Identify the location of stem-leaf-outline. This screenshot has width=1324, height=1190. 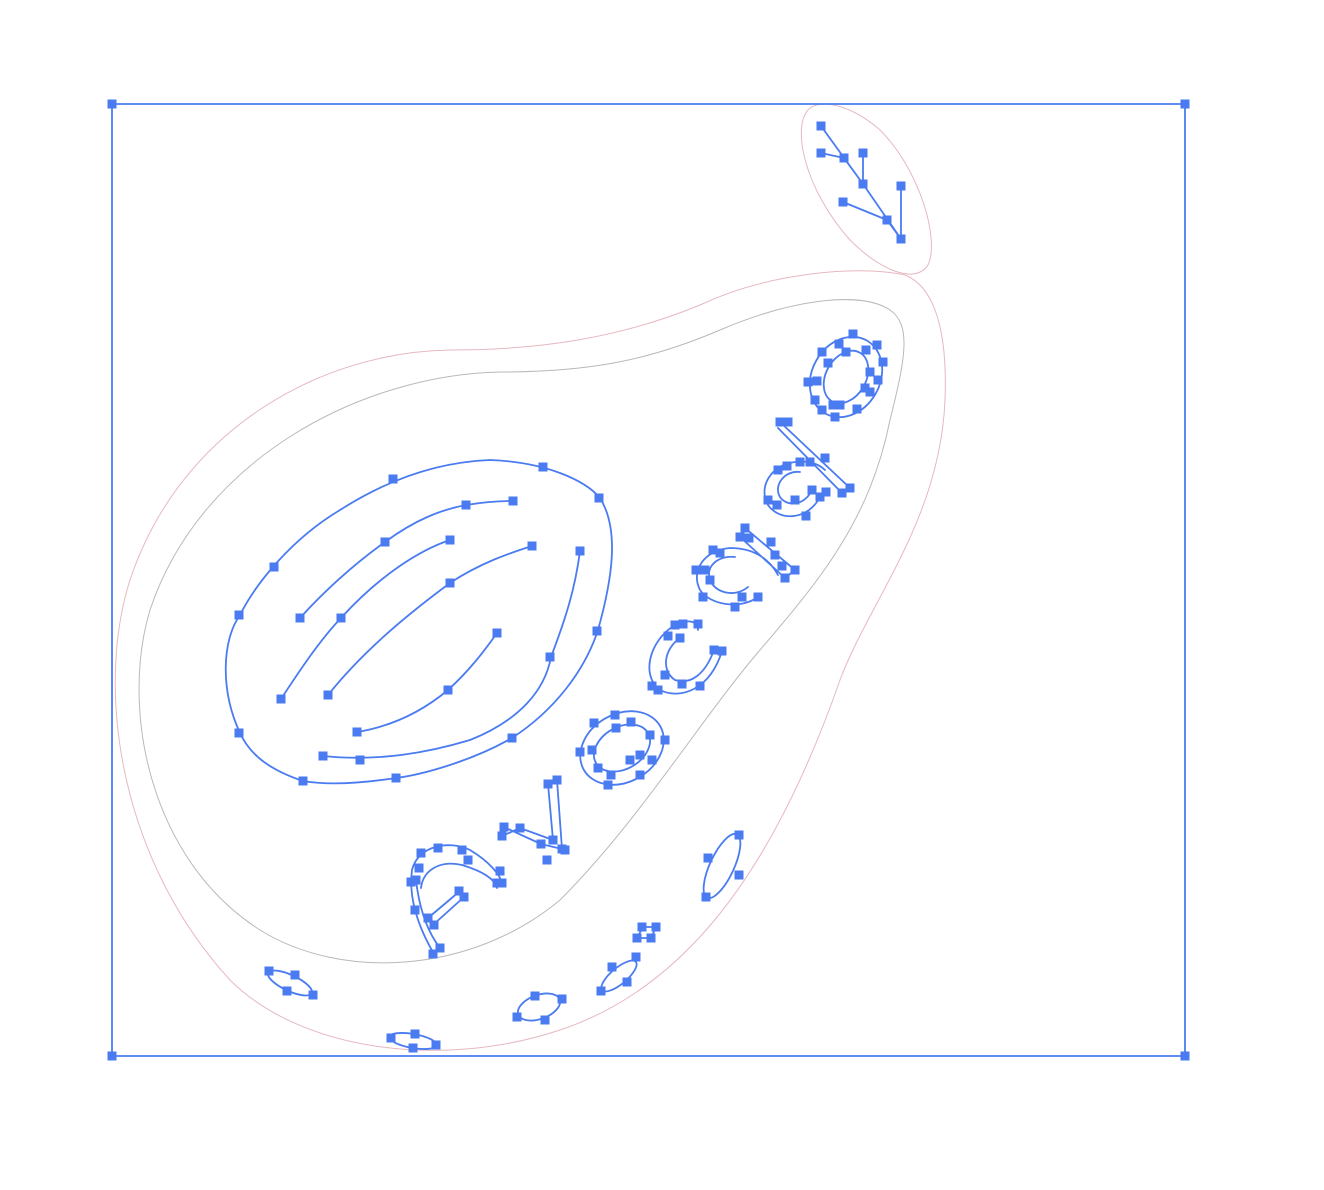
(866, 189).